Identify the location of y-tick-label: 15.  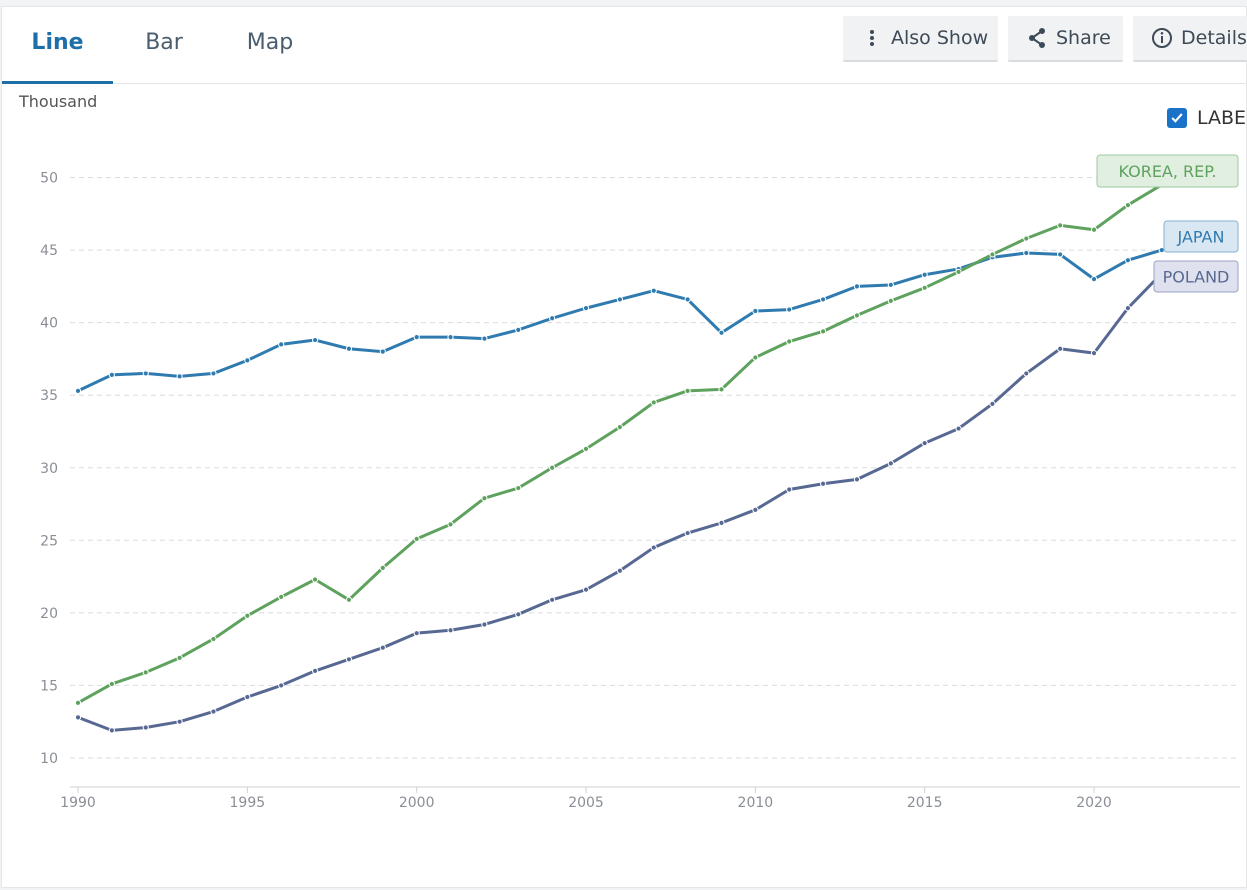
(49, 686).